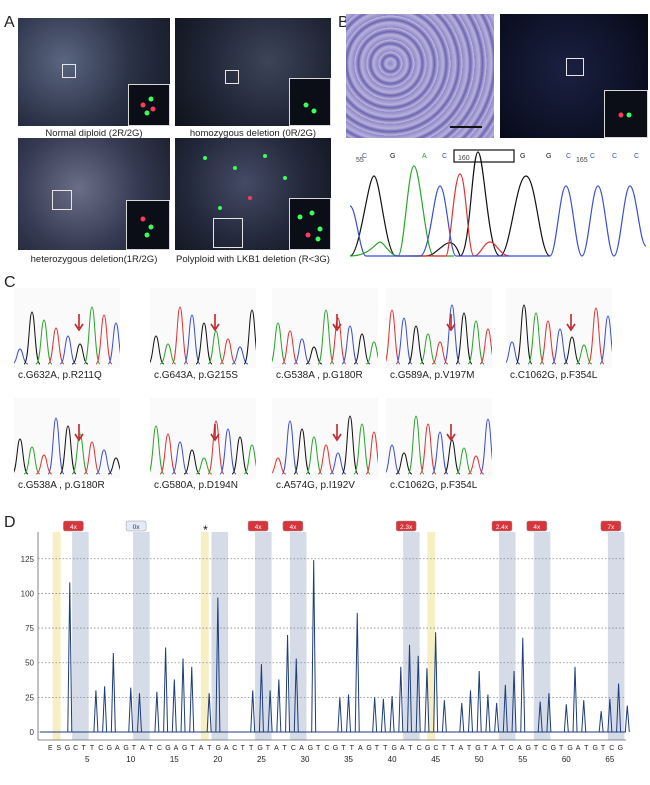  What do you see at coordinates (253, 194) in the screenshot?
I see `fish-image-polyploid` at bounding box center [253, 194].